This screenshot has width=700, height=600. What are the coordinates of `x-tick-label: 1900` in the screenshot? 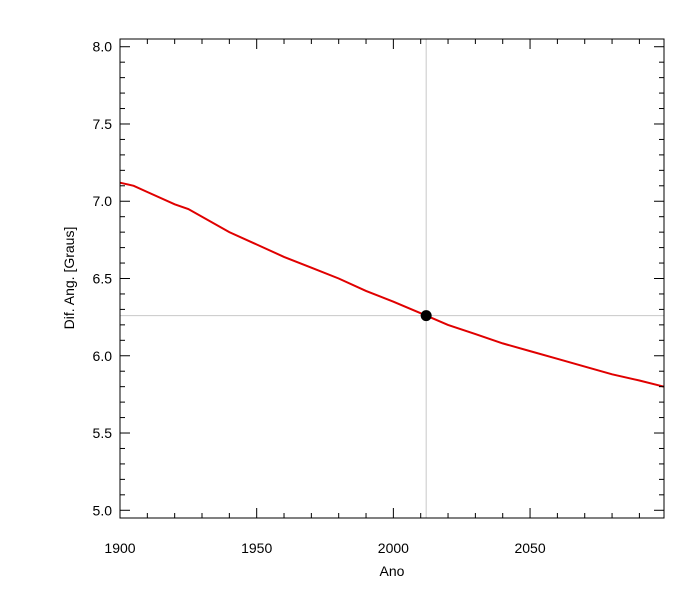 It's located at (119, 548).